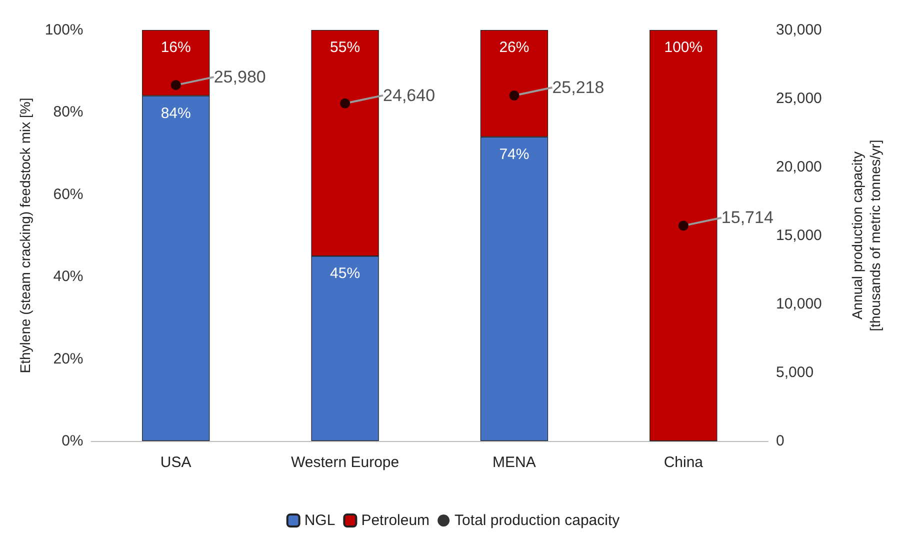  What do you see at coordinates (514, 462) in the screenshot?
I see `x-tick-label: MENA` at bounding box center [514, 462].